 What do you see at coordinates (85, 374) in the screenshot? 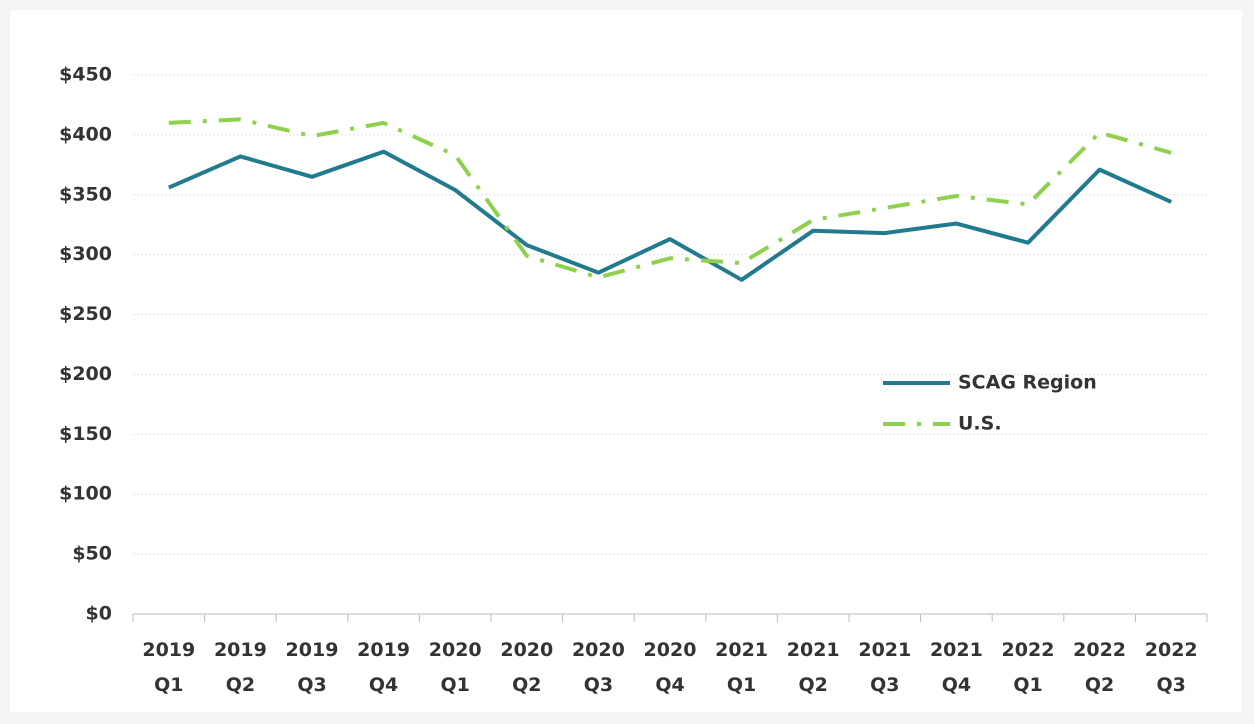
I see `y-tick-label: $200` at bounding box center [85, 374].